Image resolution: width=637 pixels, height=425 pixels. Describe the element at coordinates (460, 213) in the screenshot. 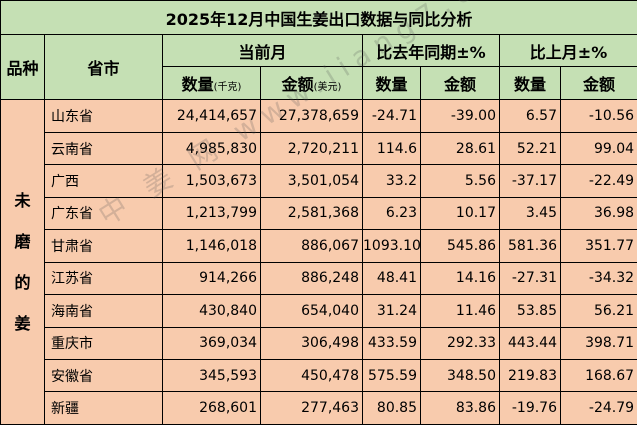

I see `cell-yoy-amt: 10.17` at that location.